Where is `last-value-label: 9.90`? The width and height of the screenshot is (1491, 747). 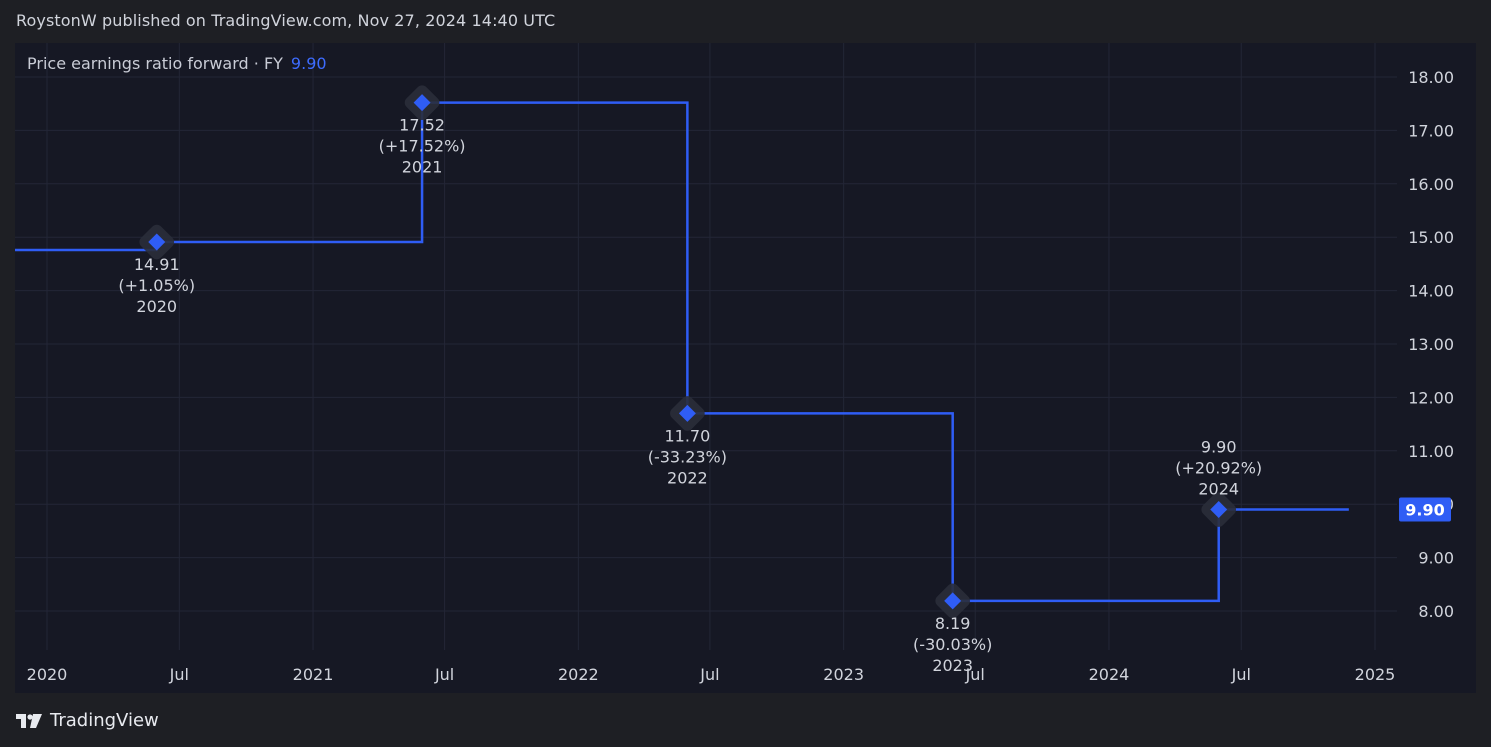 last-value-label: 9.90 is located at coordinates (1424, 510).